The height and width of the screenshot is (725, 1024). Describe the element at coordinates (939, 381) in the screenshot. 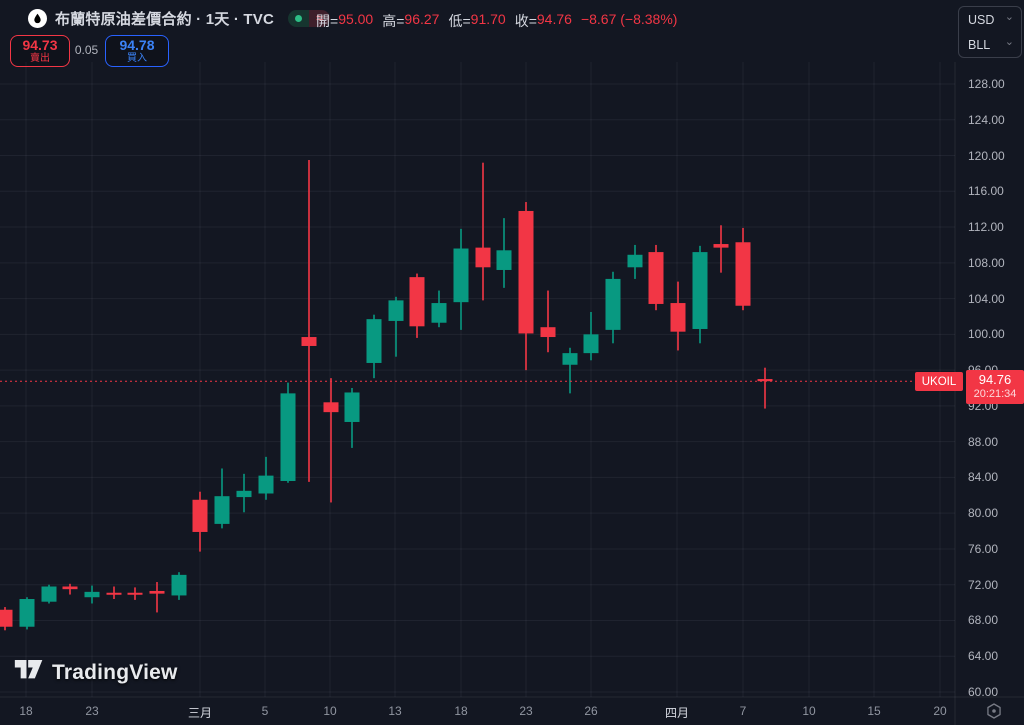

I see `symbol-price-line-badge: UKOIL` at that location.